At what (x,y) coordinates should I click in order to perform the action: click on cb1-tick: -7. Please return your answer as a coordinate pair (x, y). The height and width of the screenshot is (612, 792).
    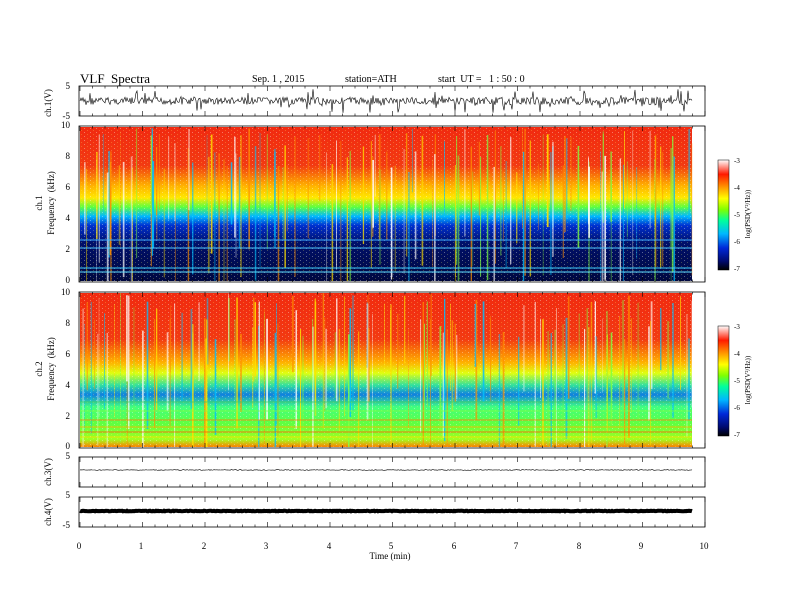
    Looking at the image, I should click on (737, 269).